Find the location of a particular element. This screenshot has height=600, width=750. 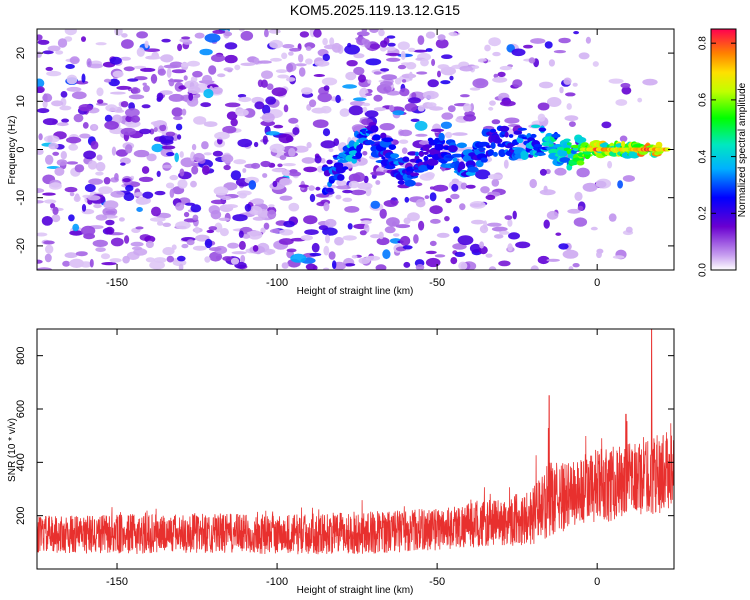

colorbar-gradient is located at coordinates (723, 149).